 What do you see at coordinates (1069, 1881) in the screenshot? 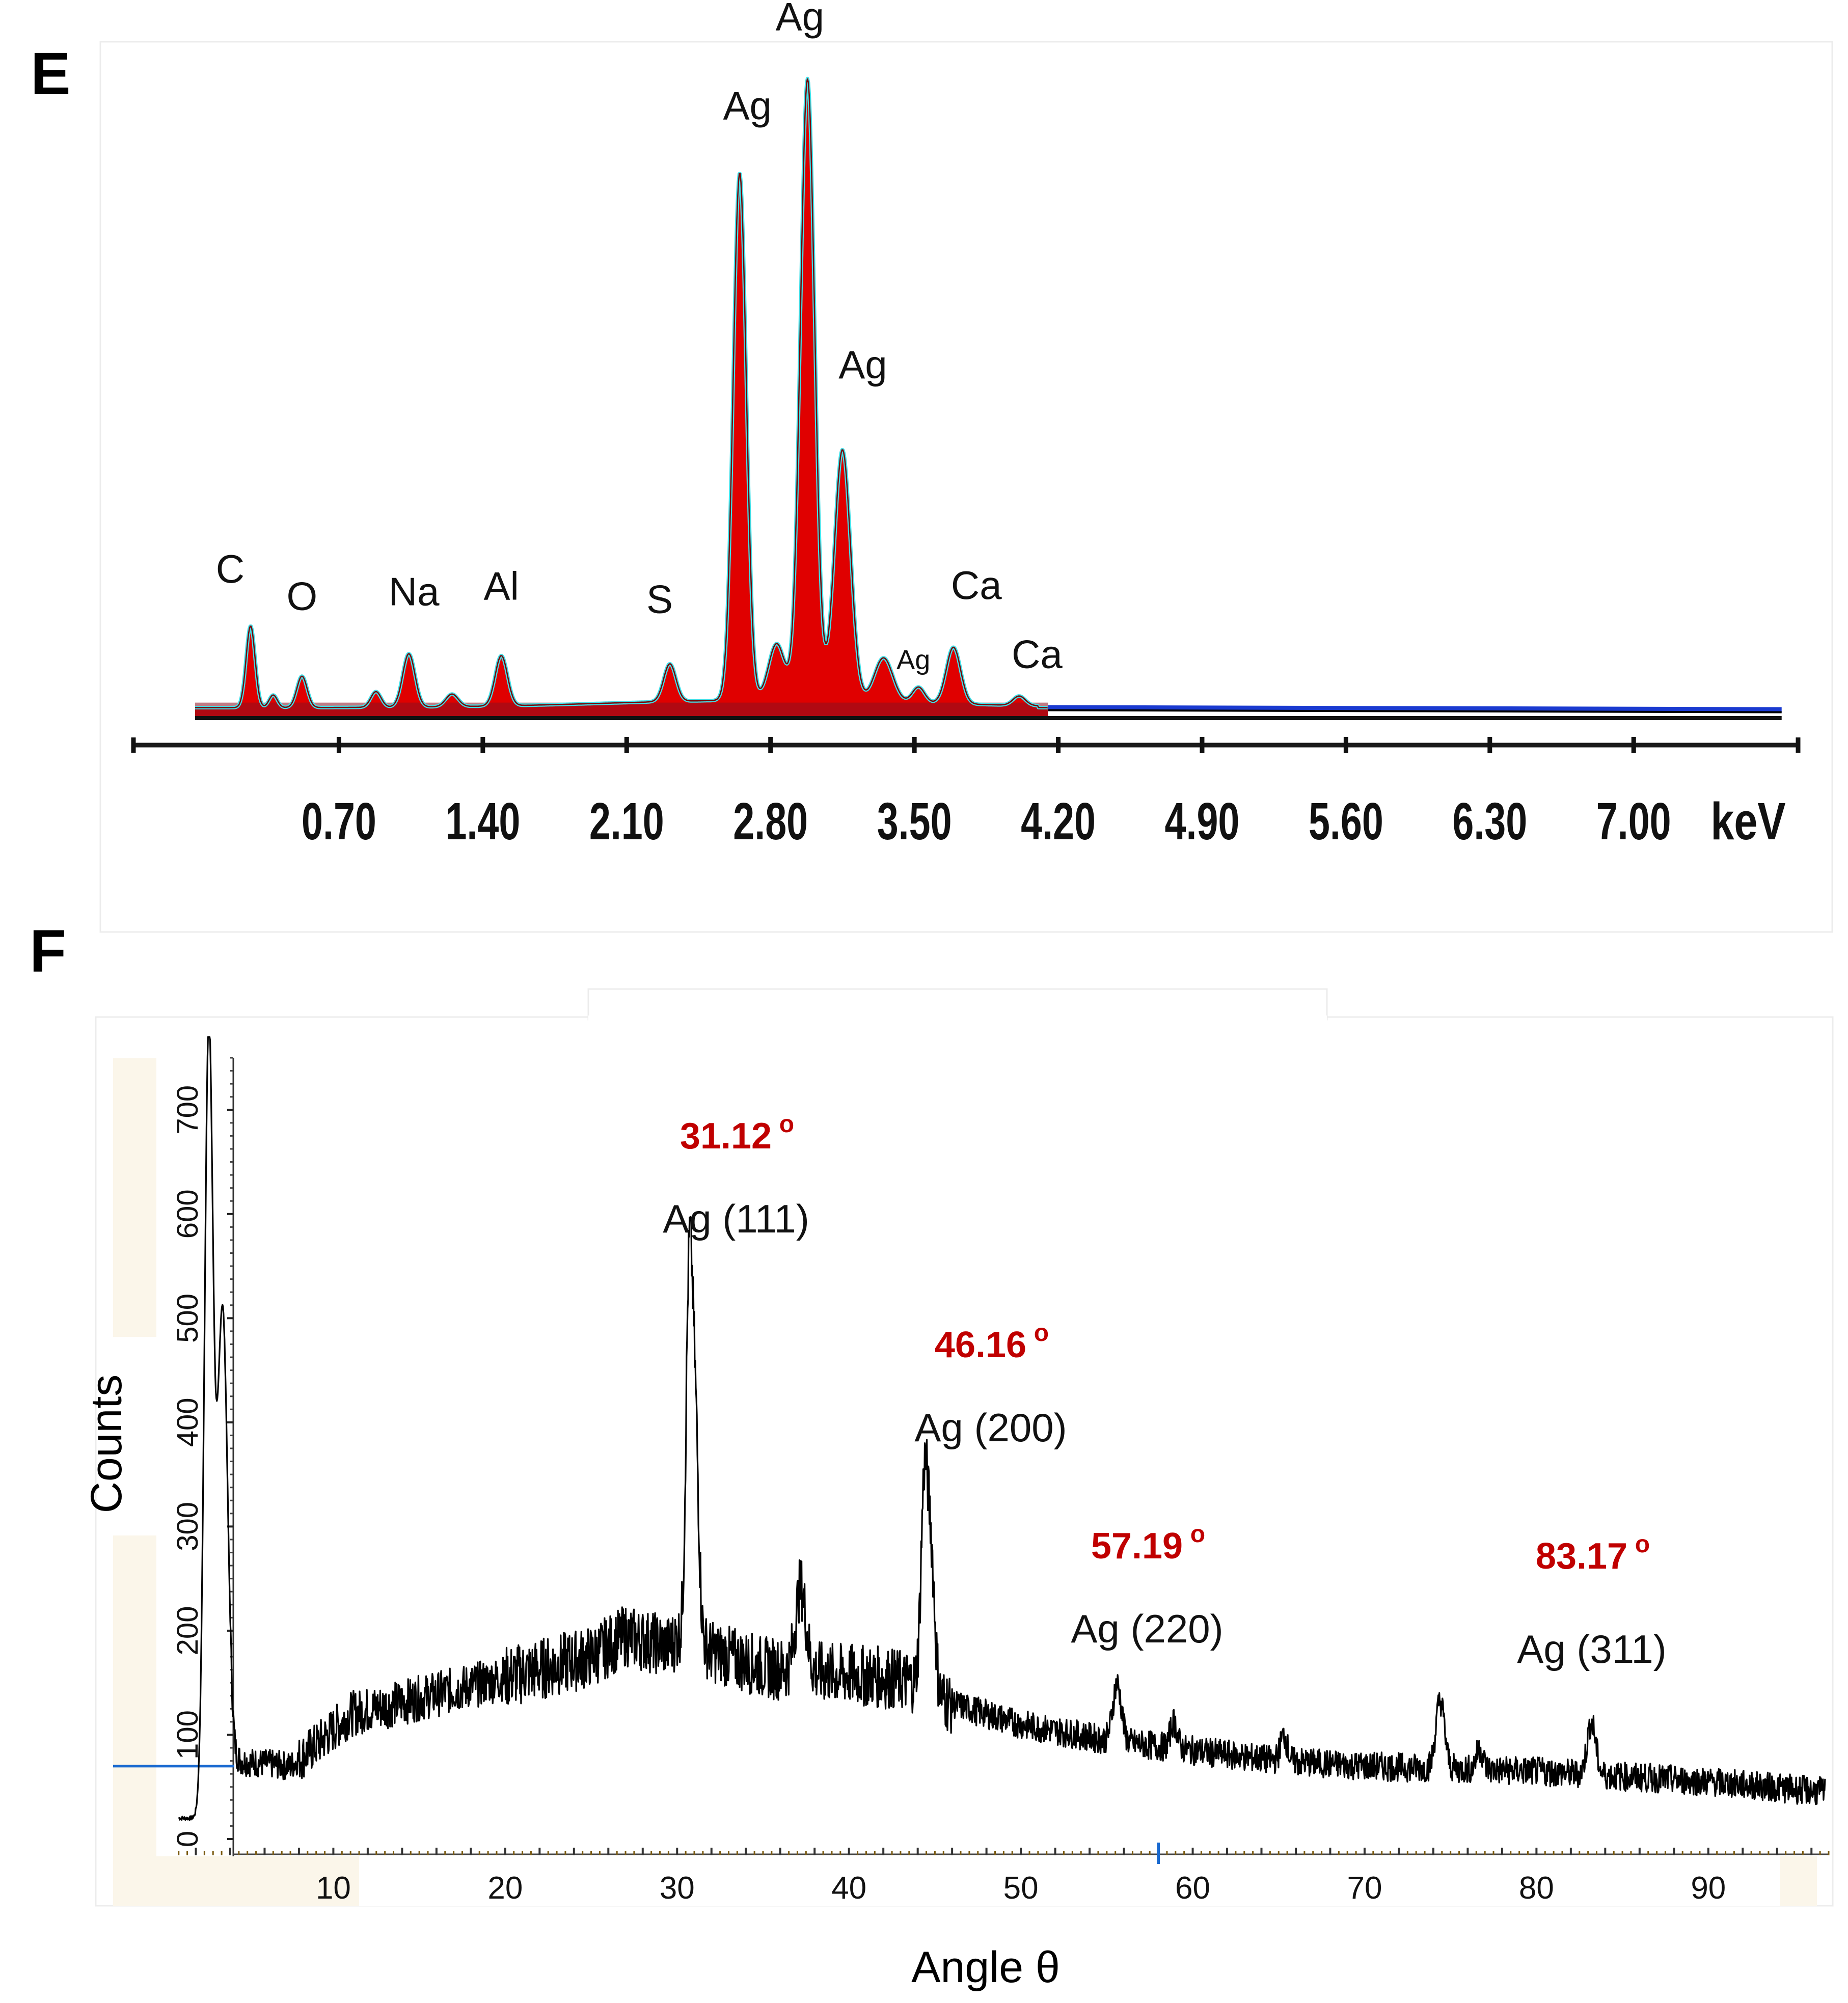
I see `xrd-x-tick-band` at bounding box center [1069, 1881].